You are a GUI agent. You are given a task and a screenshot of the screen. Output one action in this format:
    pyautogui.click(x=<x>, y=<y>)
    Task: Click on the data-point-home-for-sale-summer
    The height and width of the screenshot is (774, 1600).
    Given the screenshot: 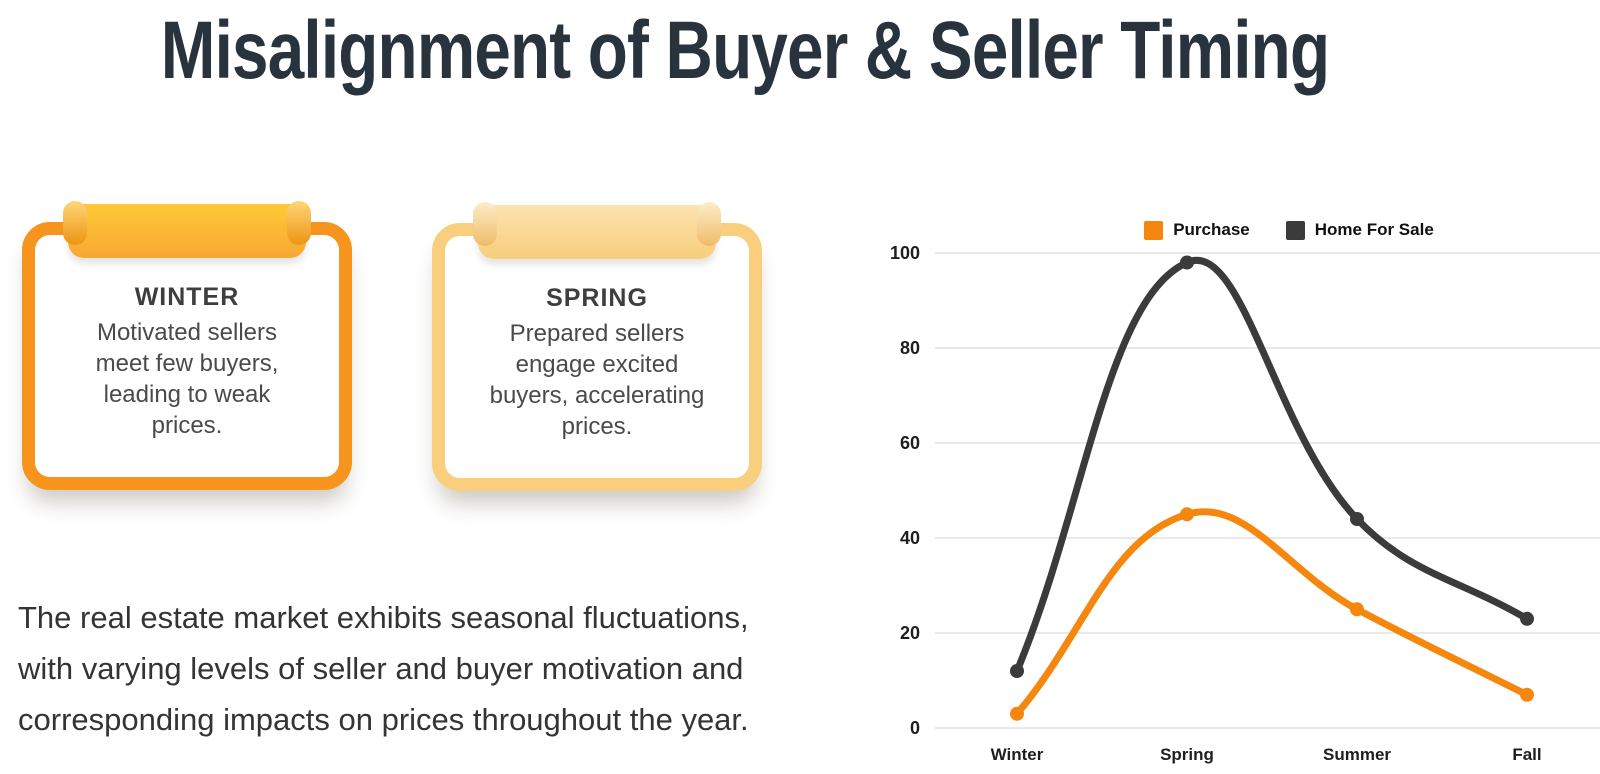 What is the action you would take?
    pyautogui.click(x=1357, y=519)
    